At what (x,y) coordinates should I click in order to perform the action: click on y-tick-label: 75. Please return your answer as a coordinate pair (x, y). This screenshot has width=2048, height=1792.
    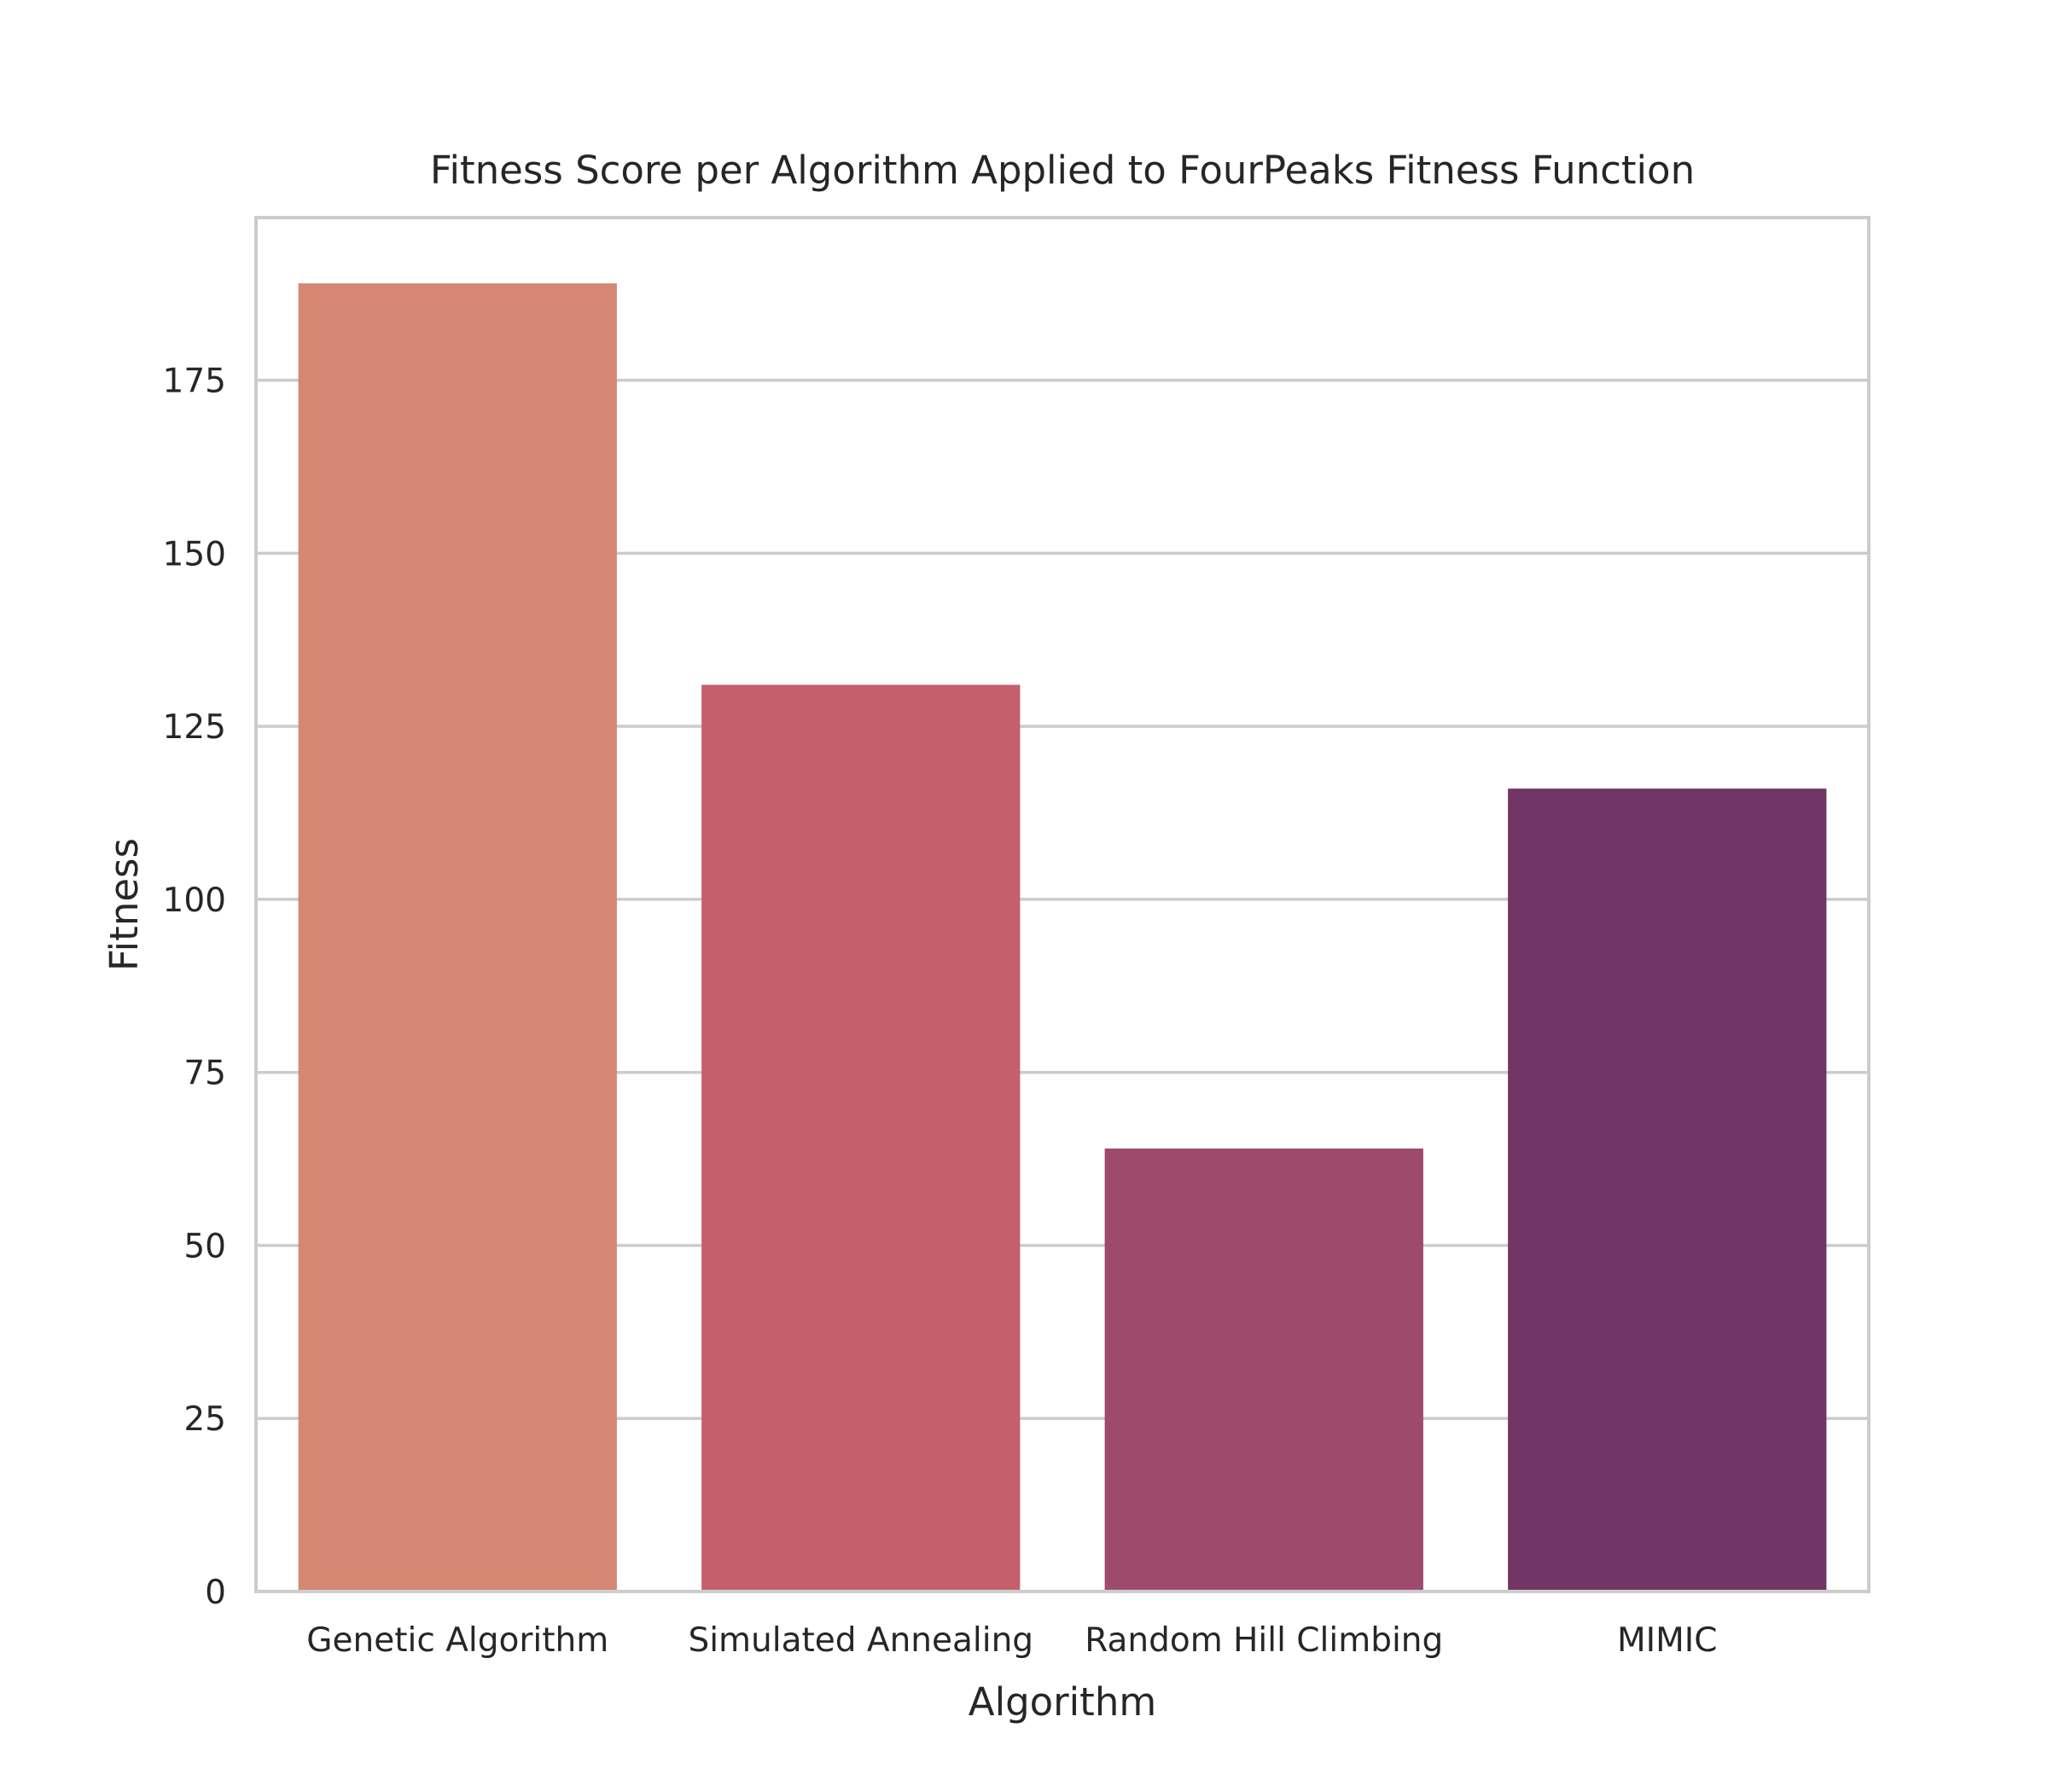
    Looking at the image, I should click on (204, 1074).